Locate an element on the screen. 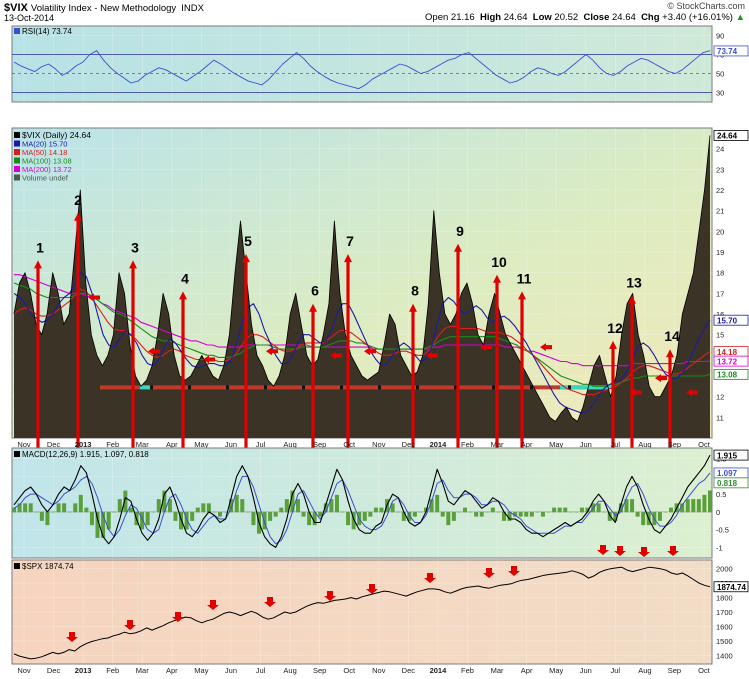 This screenshot has width=749, height=679. peak-label: 12 is located at coordinates (615, 328).